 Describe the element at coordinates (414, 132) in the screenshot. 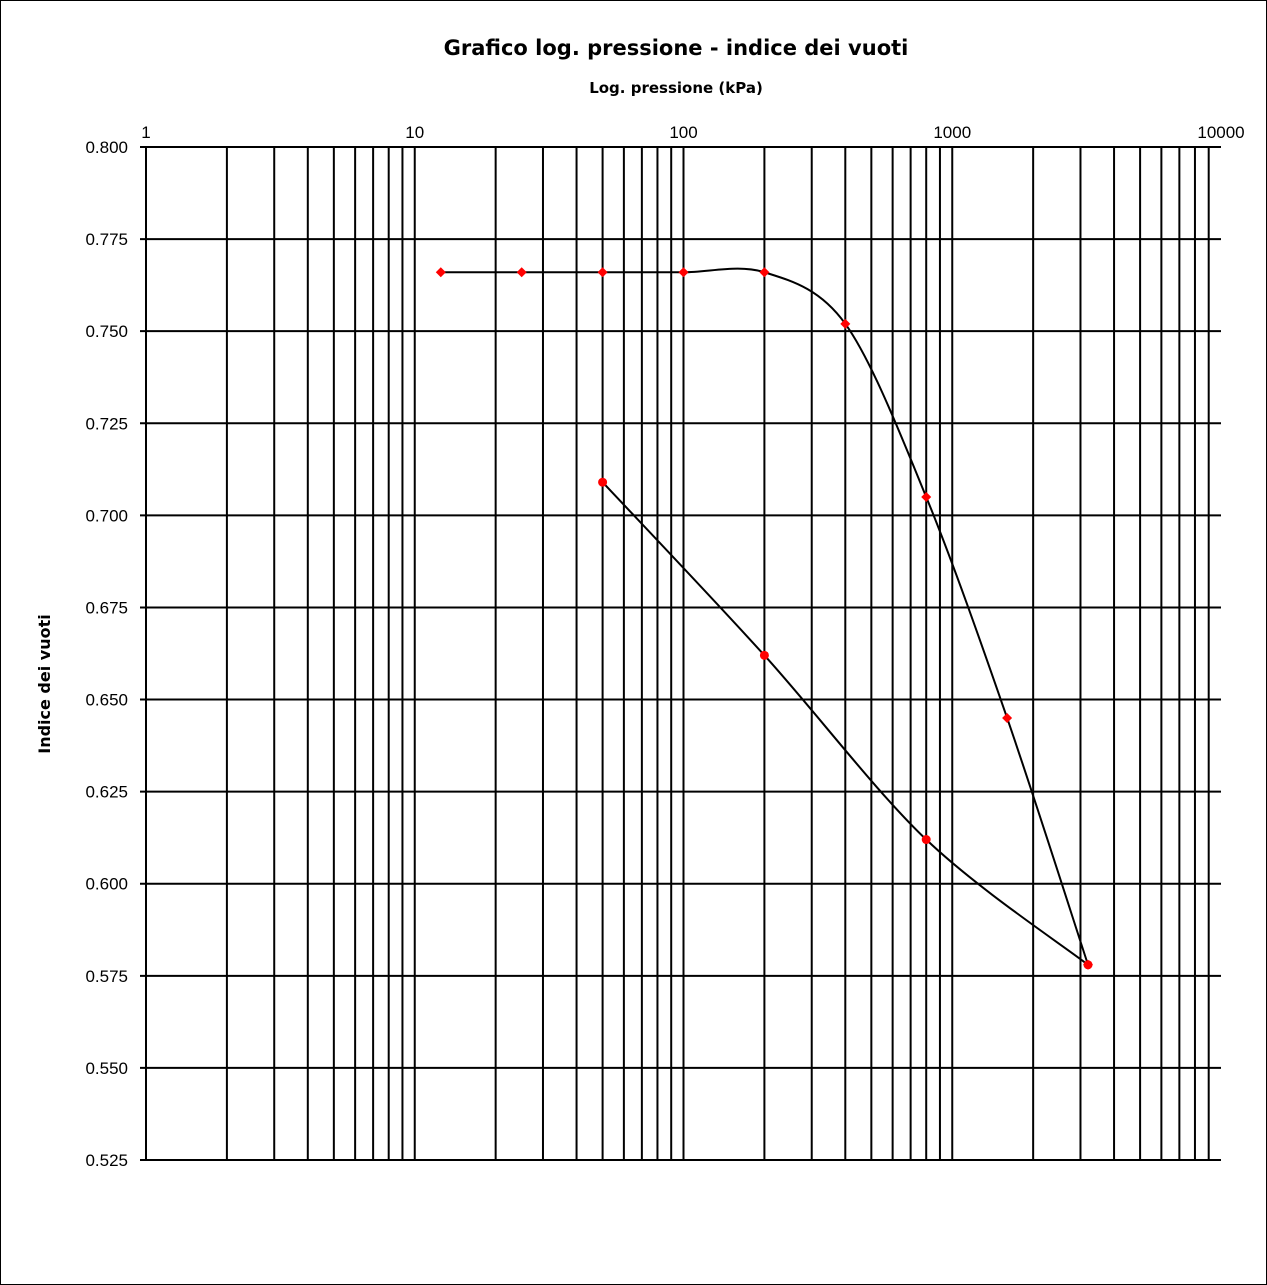

I see `x-tick-label: 10` at that location.